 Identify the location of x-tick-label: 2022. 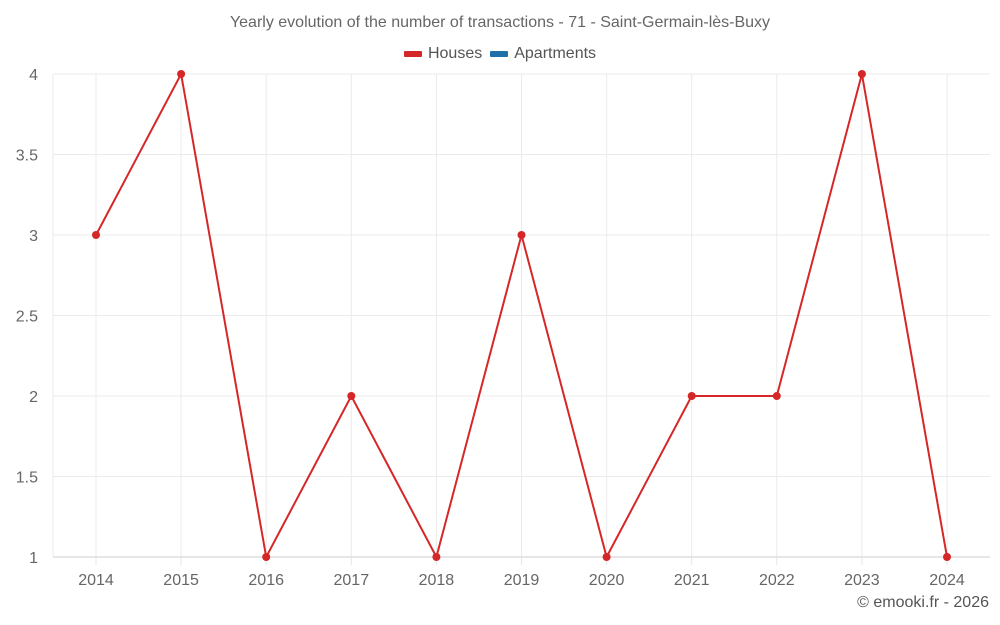
(777, 580).